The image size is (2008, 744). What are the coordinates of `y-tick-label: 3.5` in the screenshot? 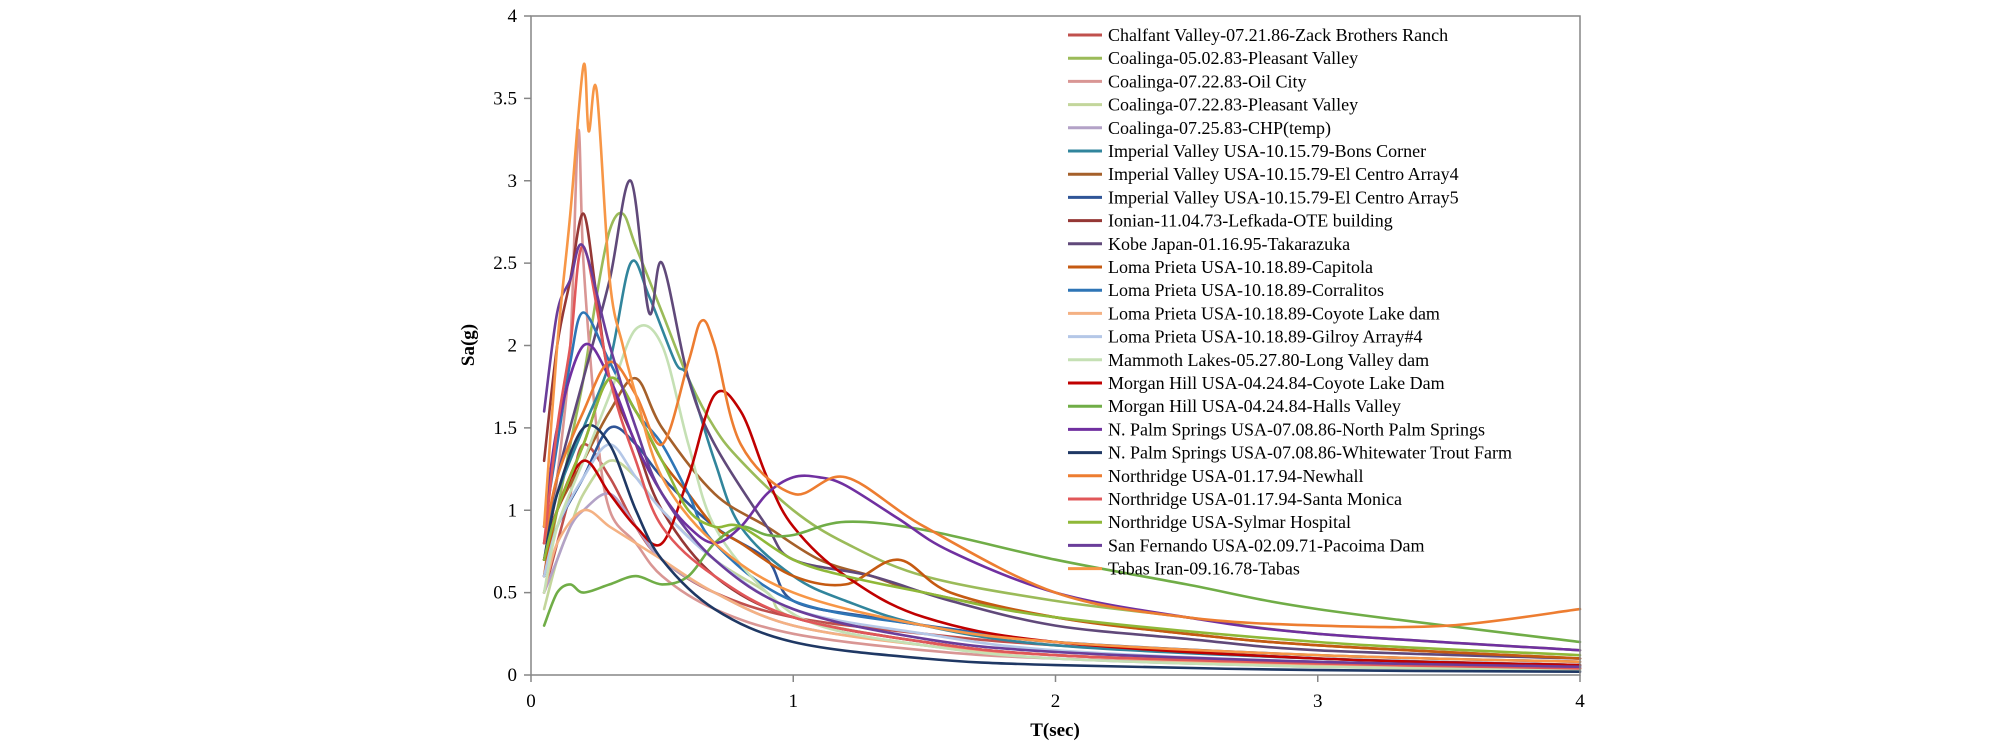 It's located at (505, 98).